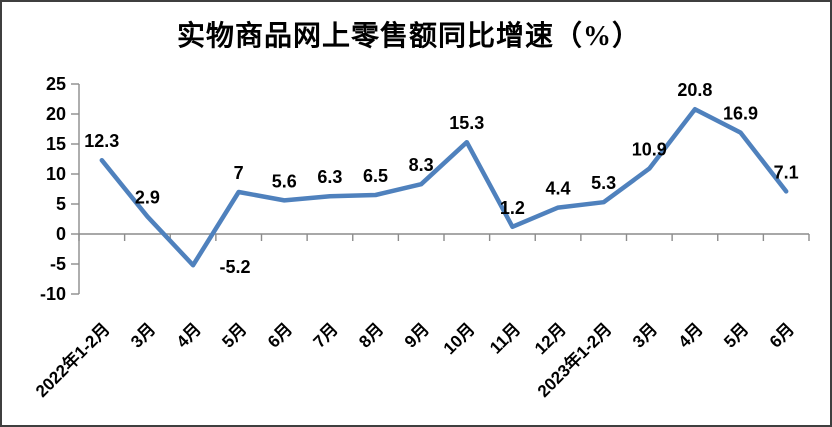  I want to click on y-axis-label: 25, so click(56, 84).